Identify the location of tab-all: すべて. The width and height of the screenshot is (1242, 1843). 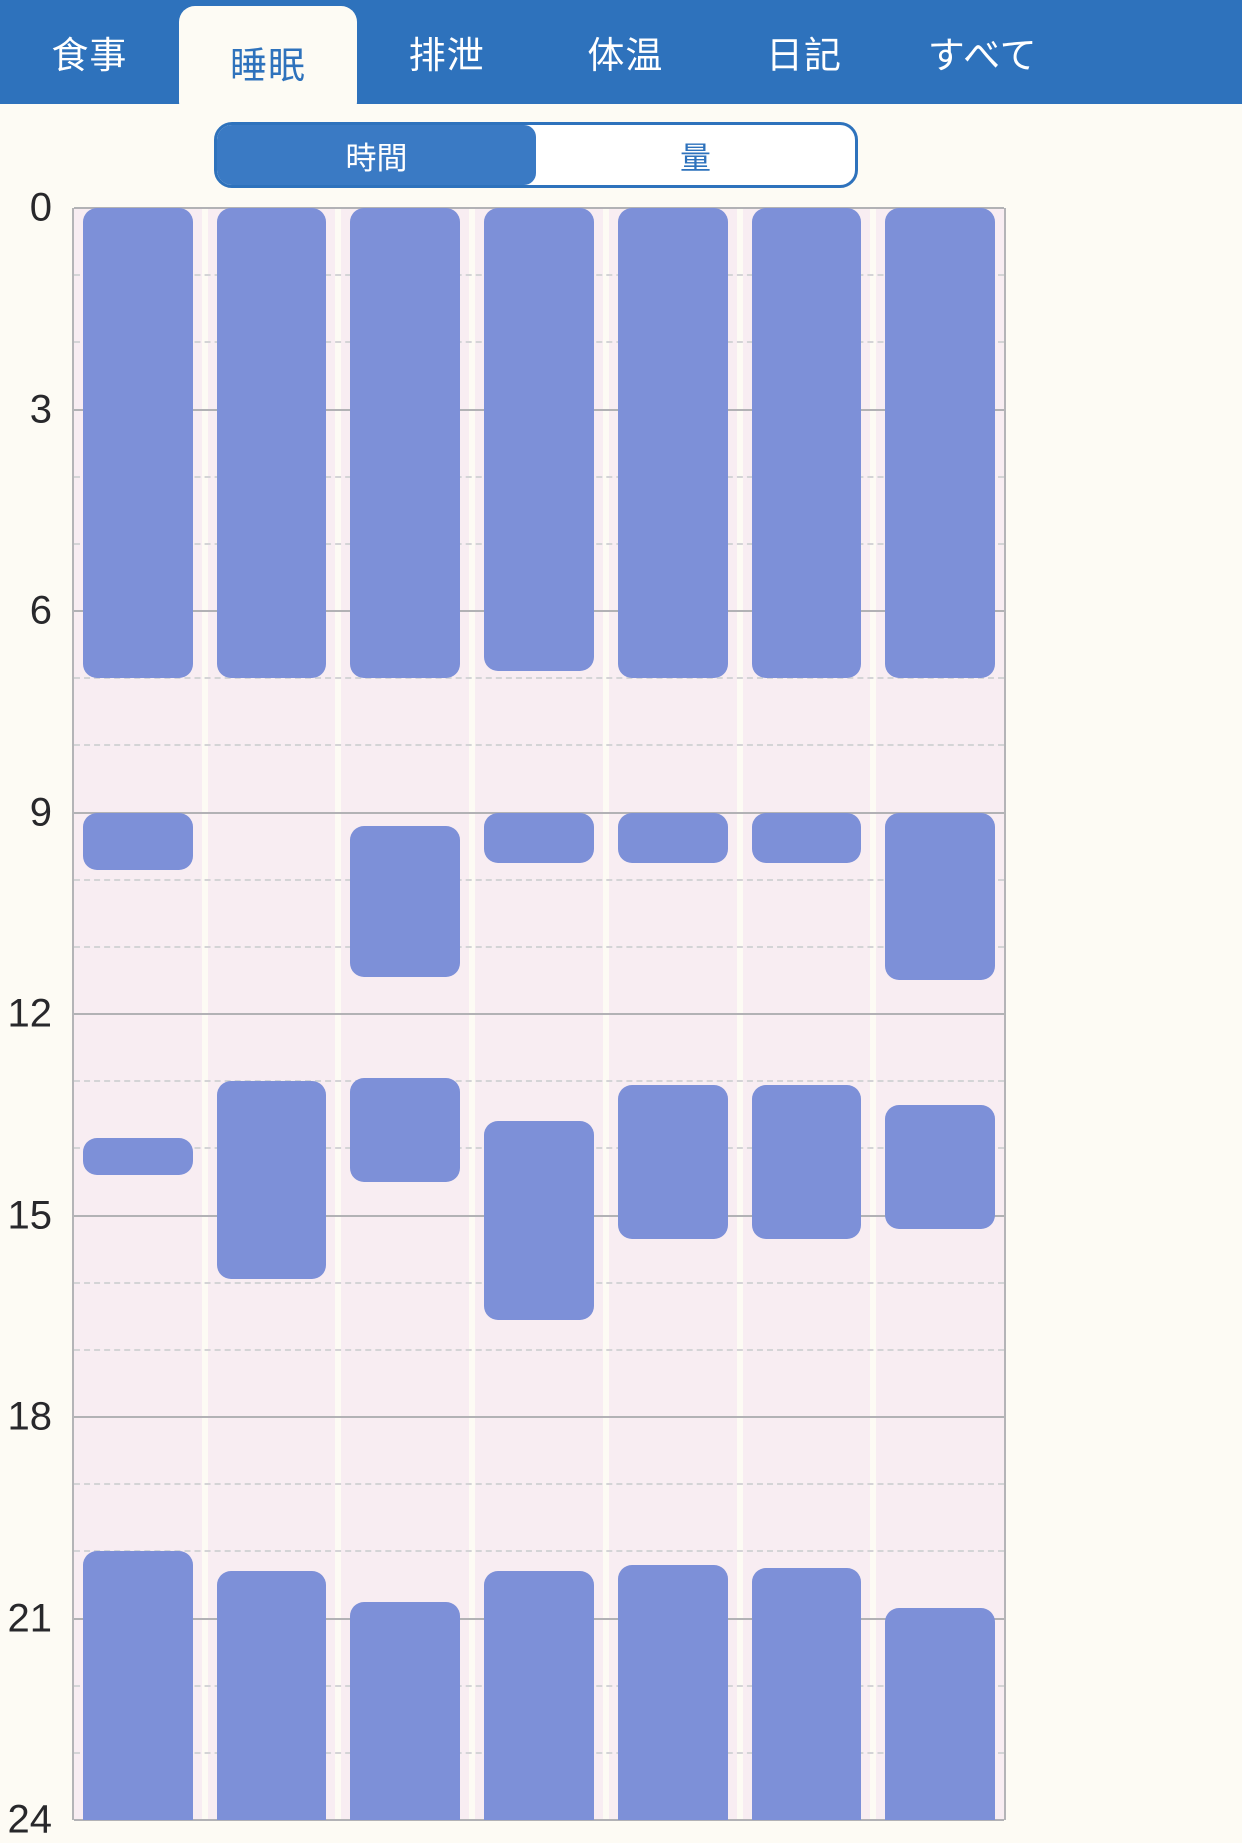
(982, 55).